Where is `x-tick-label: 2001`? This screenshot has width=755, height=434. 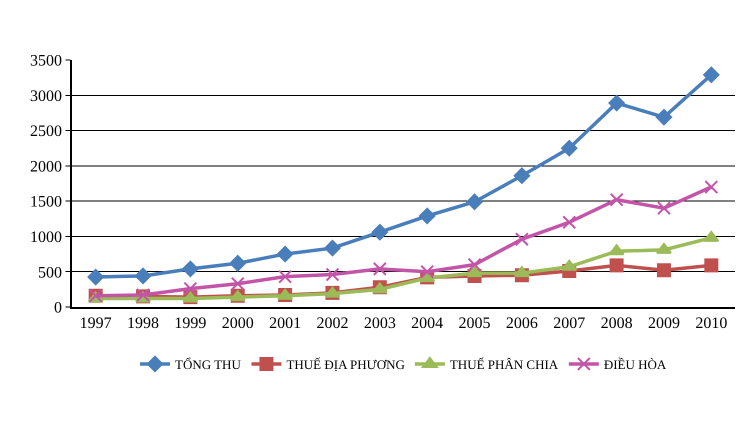
x-tick-label: 2001 is located at coordinates (285, 323).